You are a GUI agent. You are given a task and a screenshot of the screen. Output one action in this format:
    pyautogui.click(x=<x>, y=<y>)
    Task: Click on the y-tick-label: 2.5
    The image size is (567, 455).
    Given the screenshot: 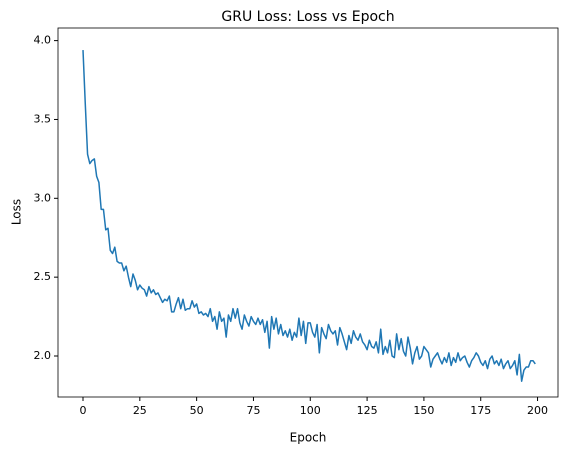 What is the action you would take?
    pyautogui.click(x=43, y=276)
    